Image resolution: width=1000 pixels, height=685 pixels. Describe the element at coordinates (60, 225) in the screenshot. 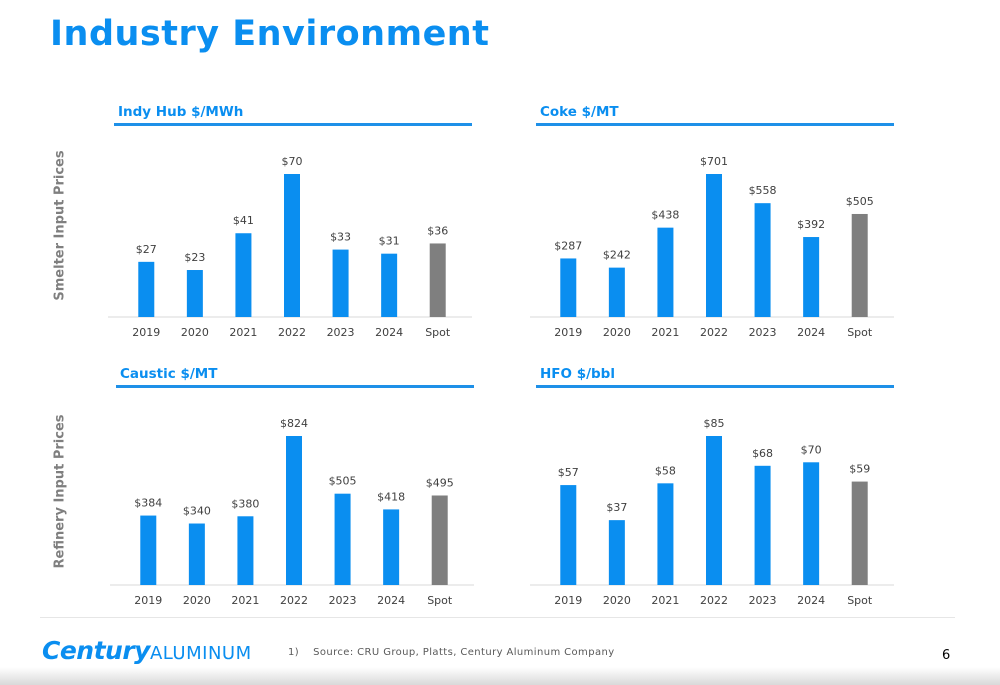

I see `smelter-input-prices-label: Smelter Input Prices` at that location.